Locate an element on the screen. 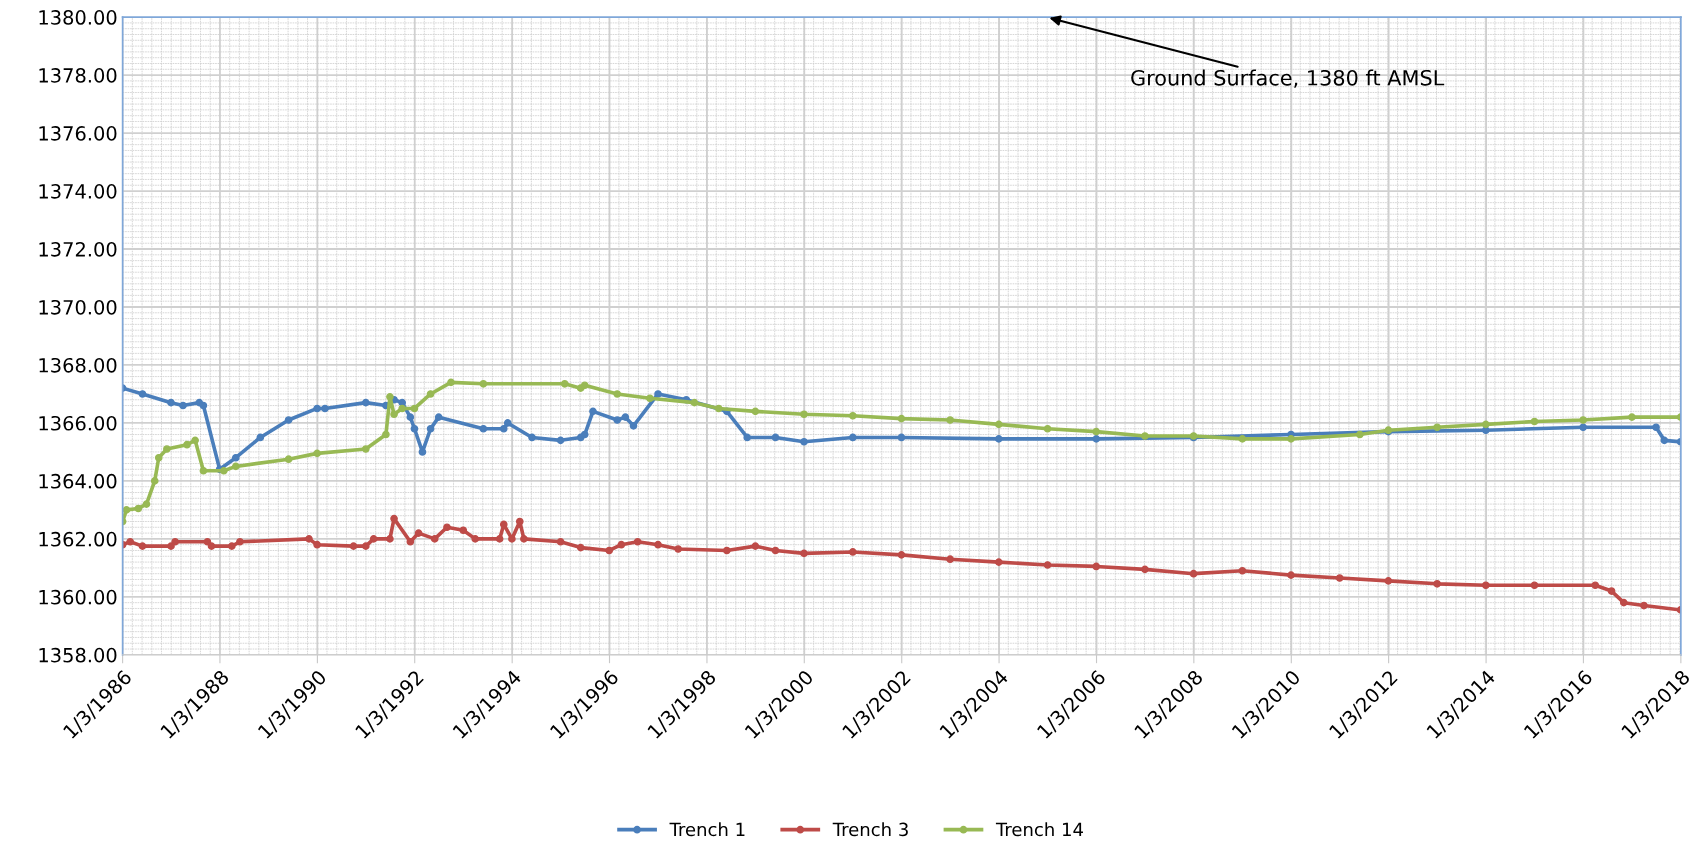 The width and height of the screenshot is (1703, 856). y-tick-label: 1374.00 is located at coordinates (78, 191).